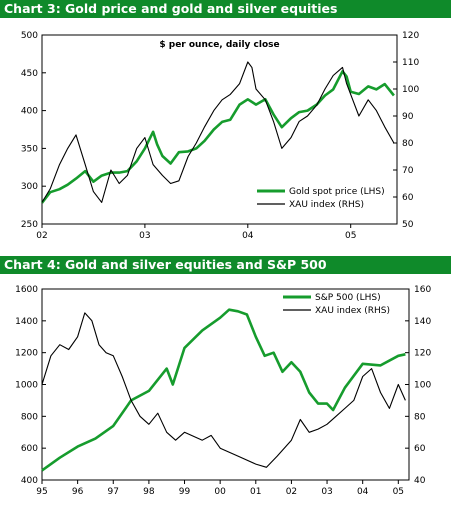  I want to click on chart3-right-tick-label: 50, so click(408, 225).